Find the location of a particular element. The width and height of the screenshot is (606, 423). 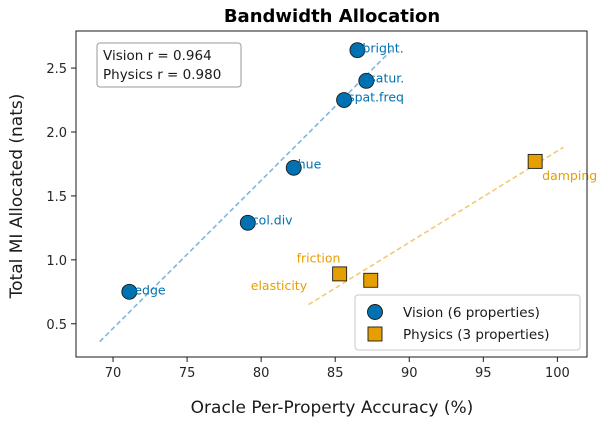

point-label-coldiv: col.div is located at coordinates (272, 219).